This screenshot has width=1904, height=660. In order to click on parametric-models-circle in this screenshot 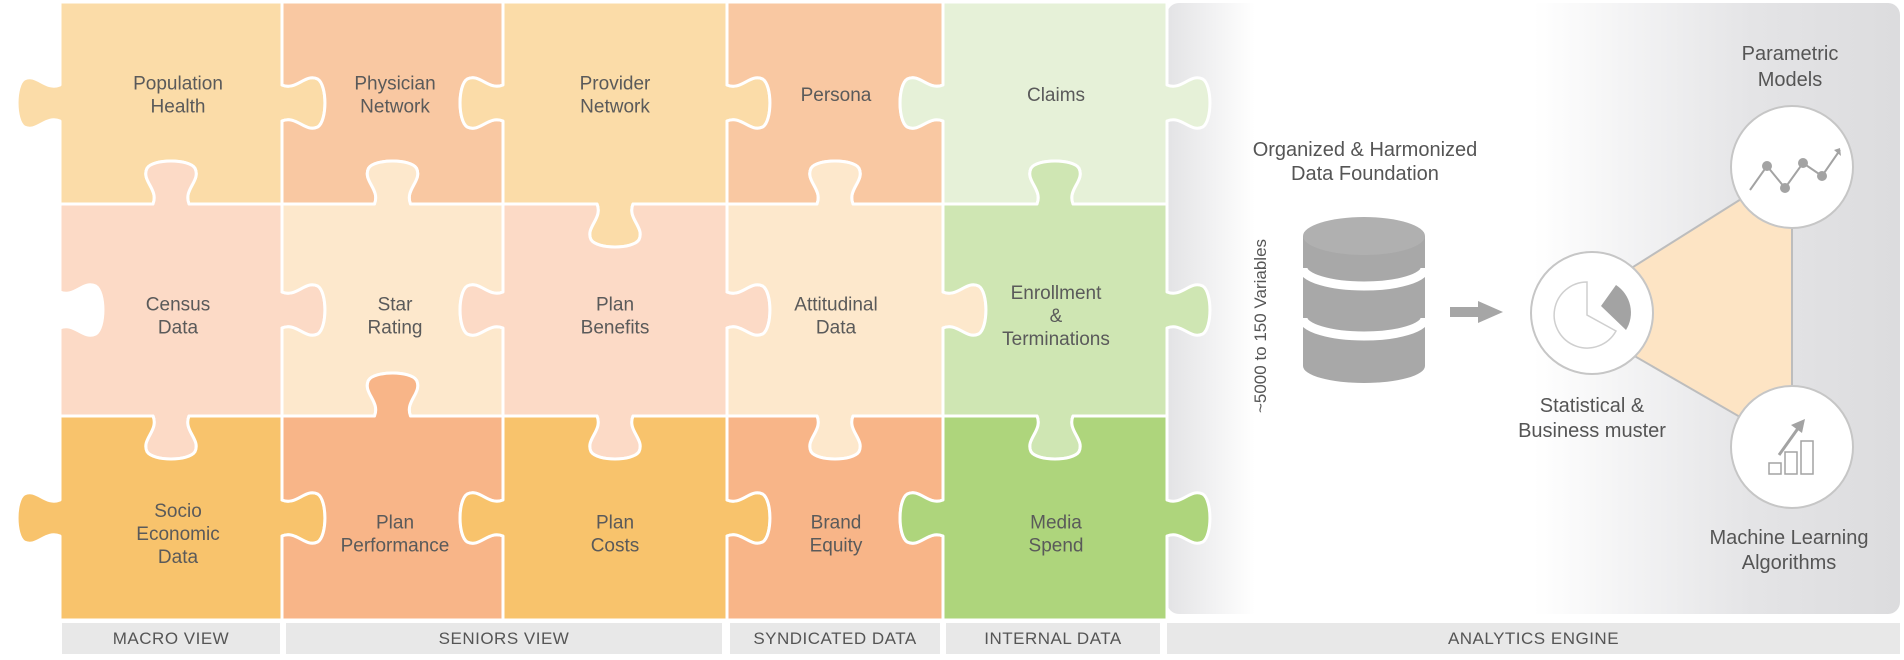, I will do `click(1792, 167)`.